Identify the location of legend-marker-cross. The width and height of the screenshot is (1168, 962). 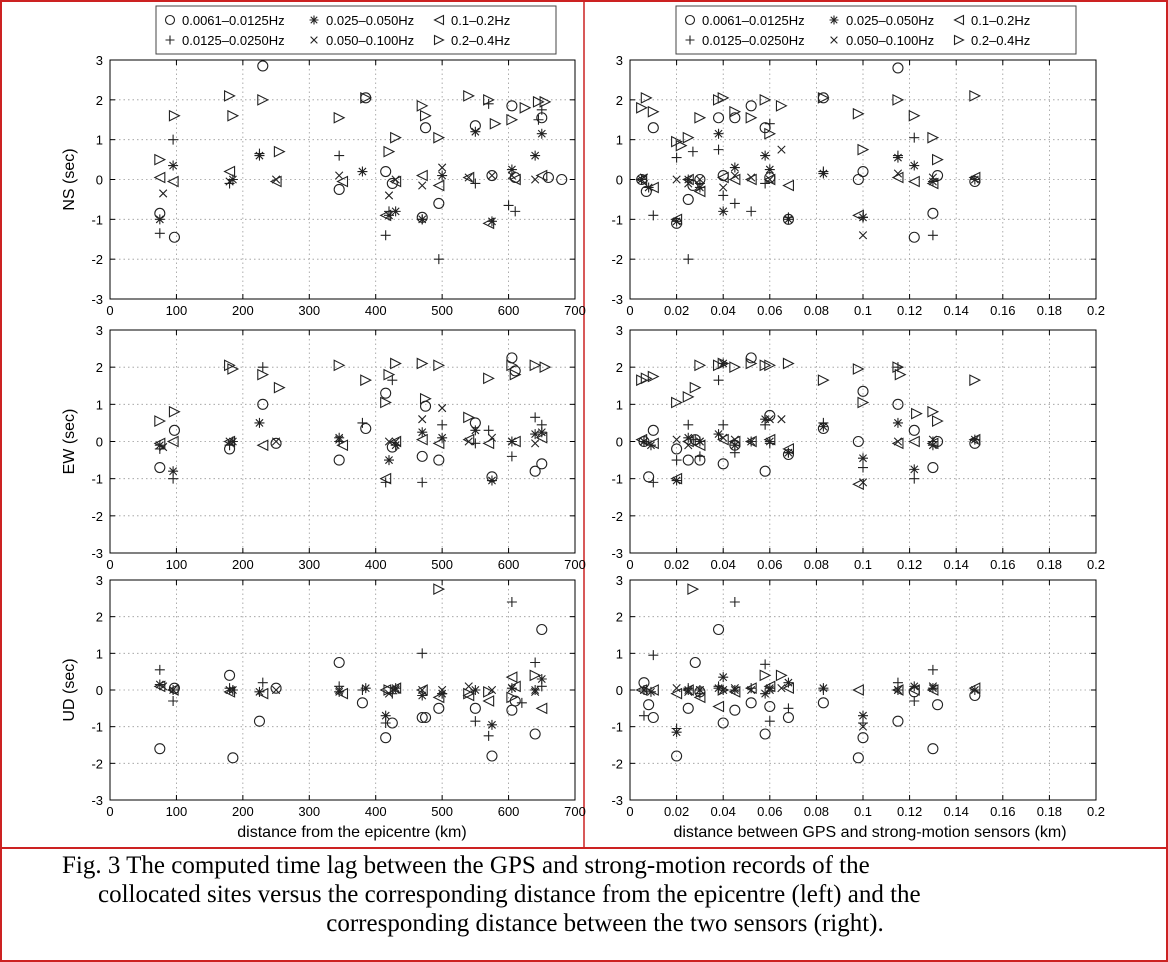
(314, 40).